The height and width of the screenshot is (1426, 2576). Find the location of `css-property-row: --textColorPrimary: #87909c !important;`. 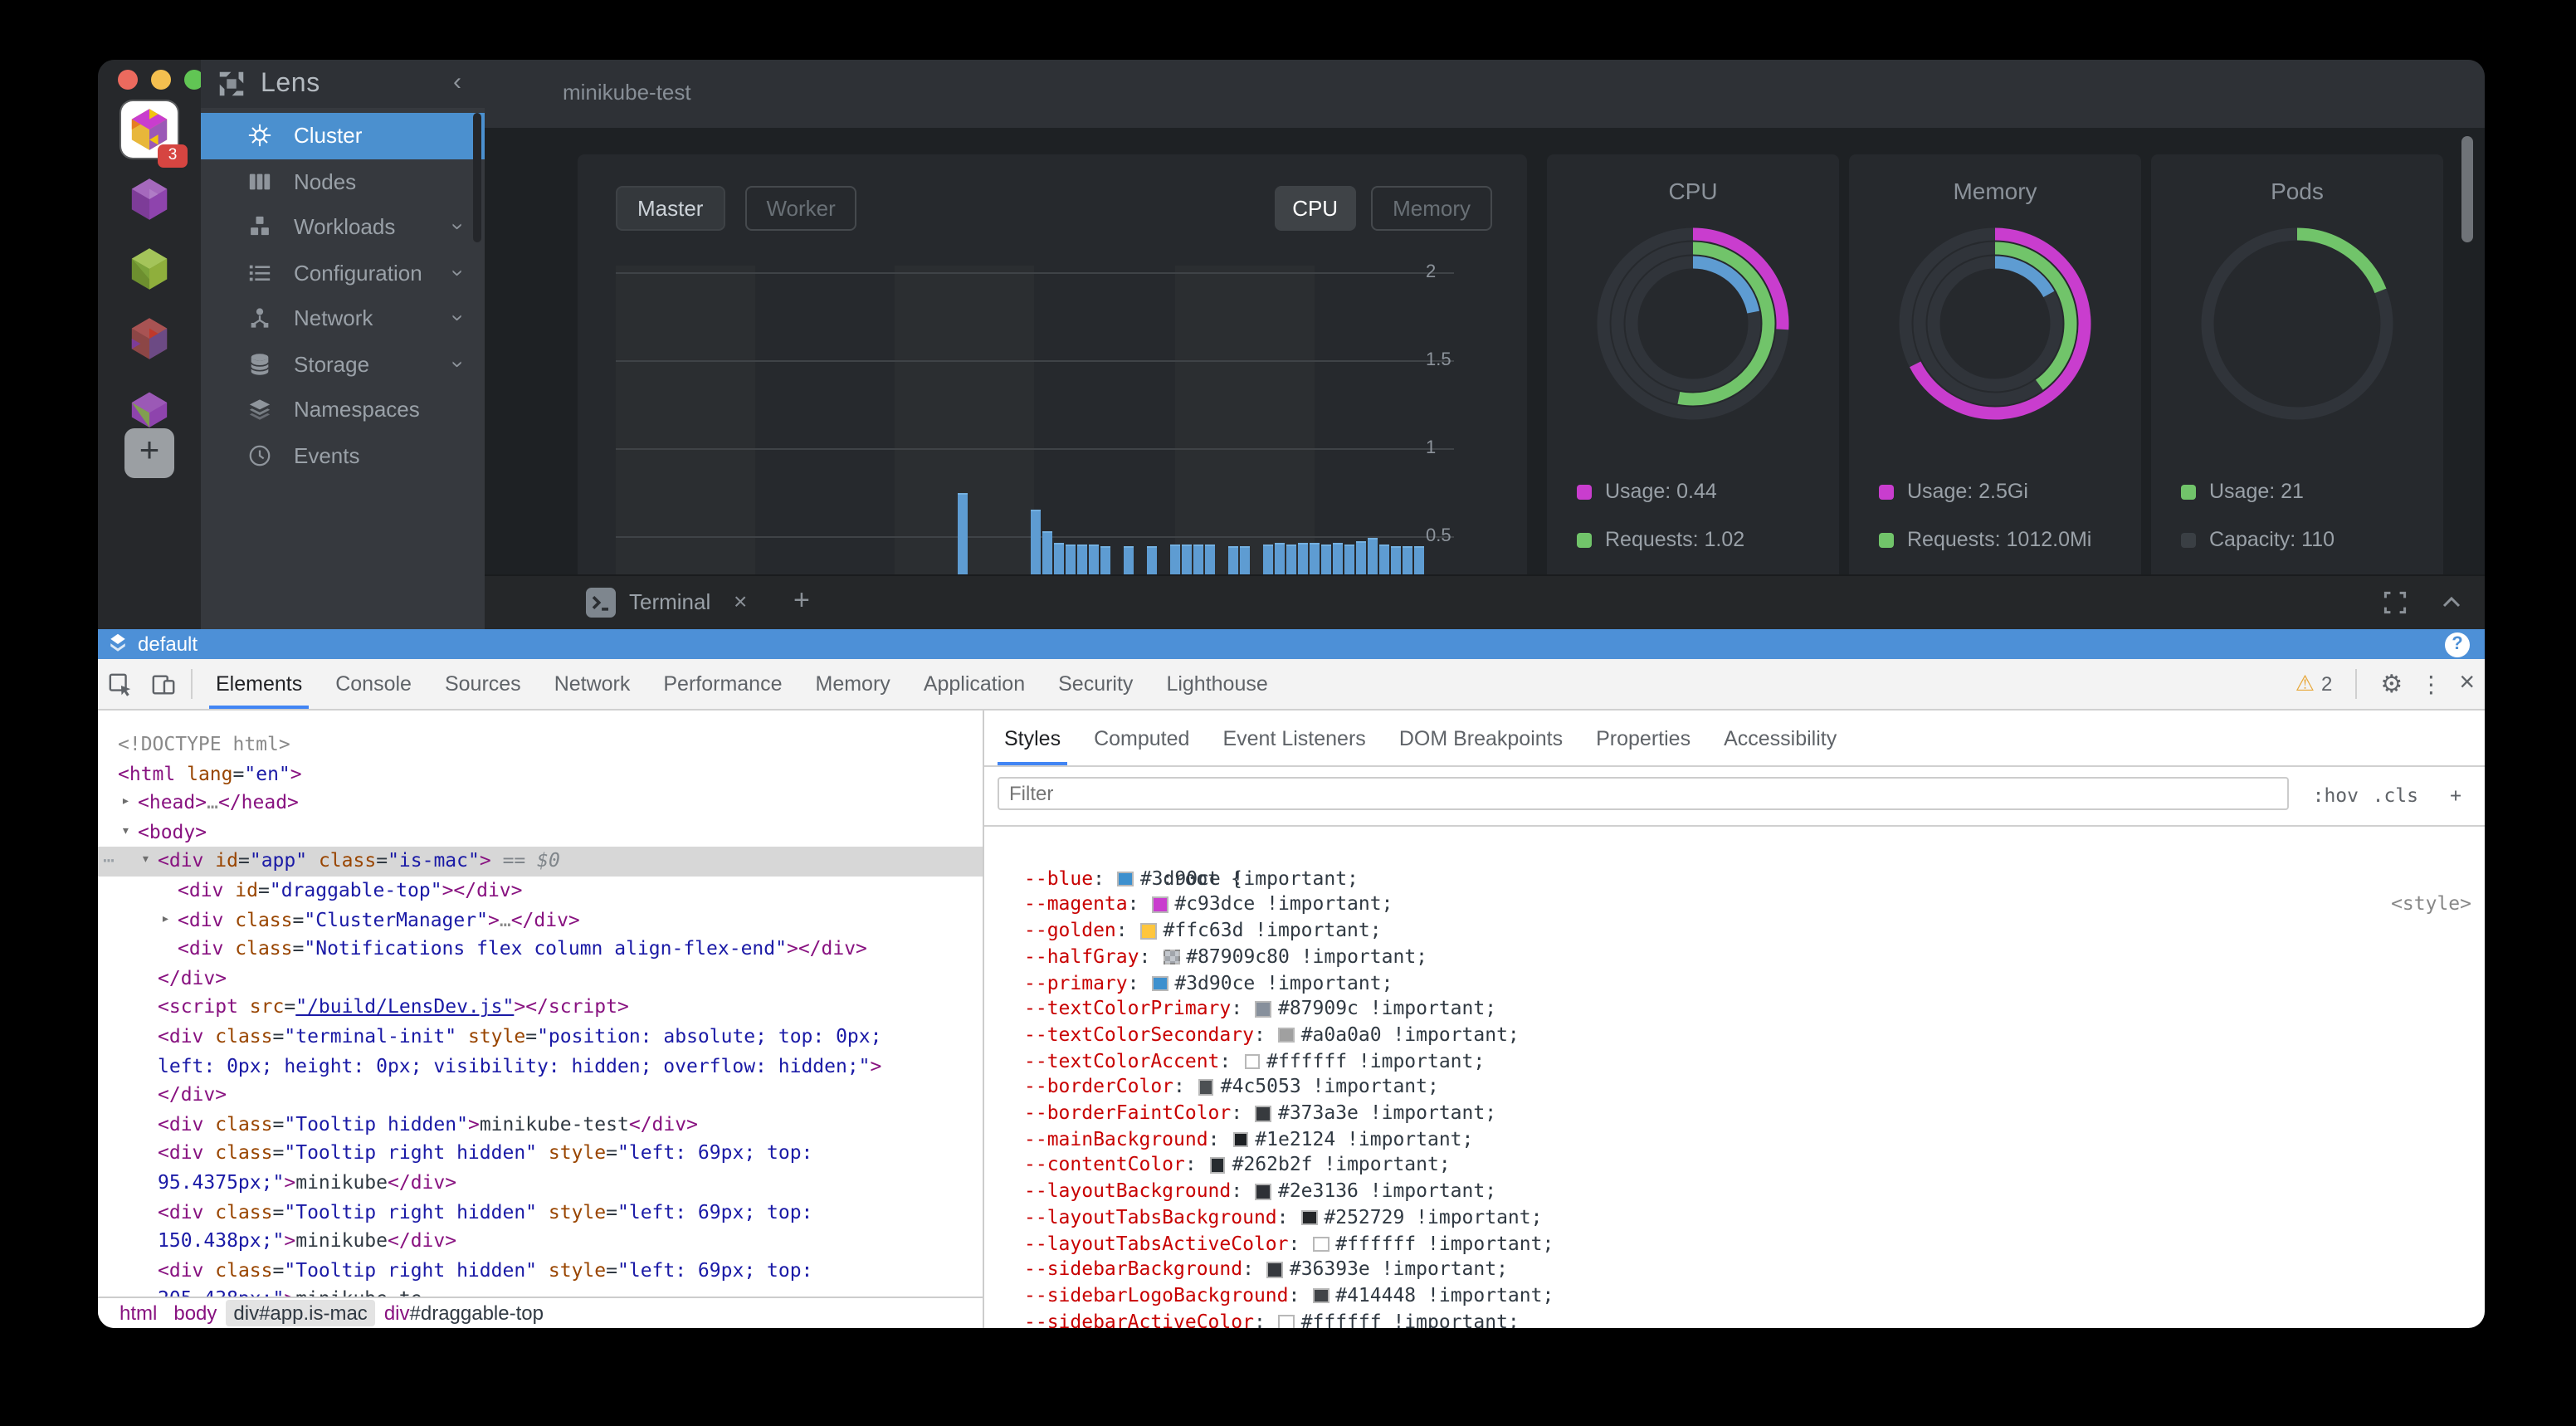

css-property-row: --textColorPrimary: #87909c !important; is located at coordinates (1260, 1008).